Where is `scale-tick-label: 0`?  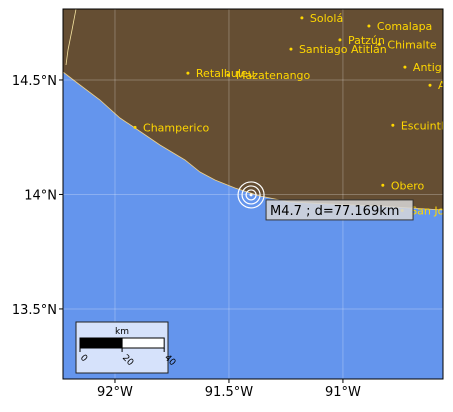 scale-tick-label: 0 is located at coordinates (83, 358).